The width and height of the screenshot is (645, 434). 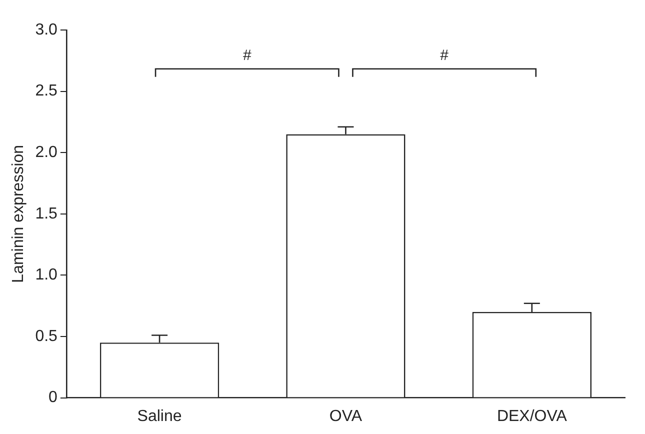 I want to click on y-axis-title: Laminin expression, so click(x=19, y=213).